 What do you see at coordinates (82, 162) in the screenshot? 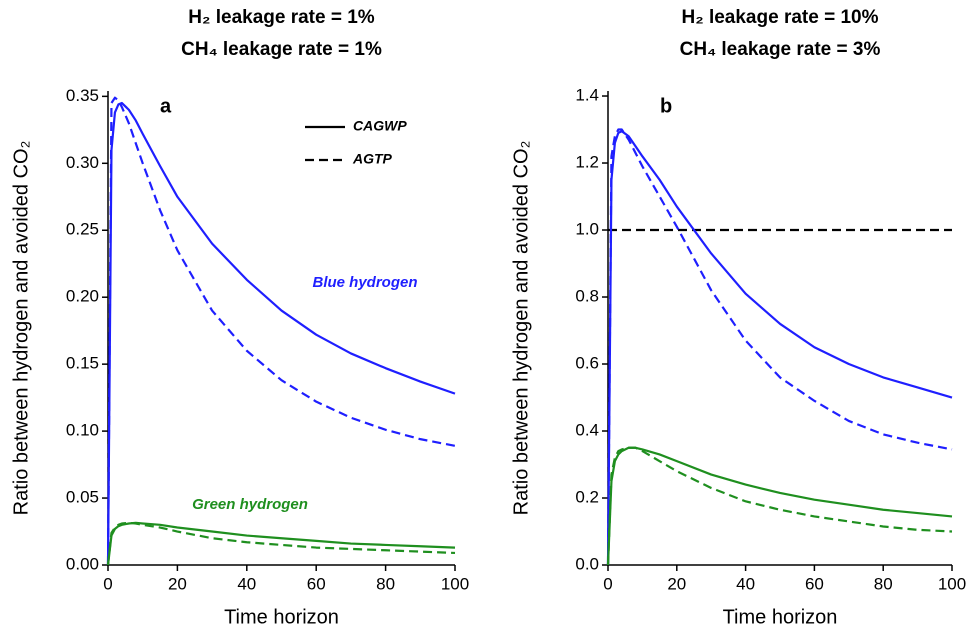
I see `y-tick-label: 0.30` at bounding box center [82, 162].